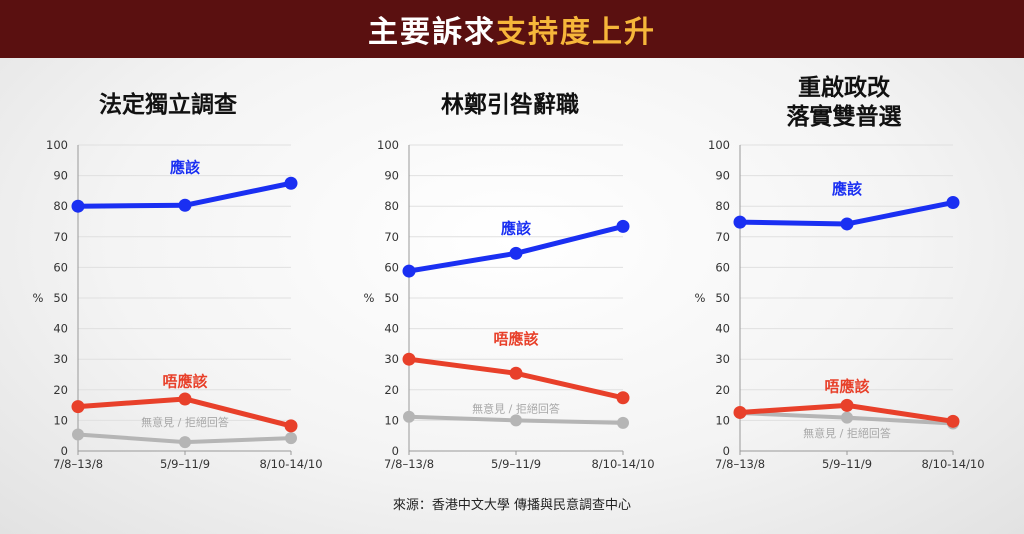  I want to click on banner: 主要訴求 支持度上升, so click(512, 29).